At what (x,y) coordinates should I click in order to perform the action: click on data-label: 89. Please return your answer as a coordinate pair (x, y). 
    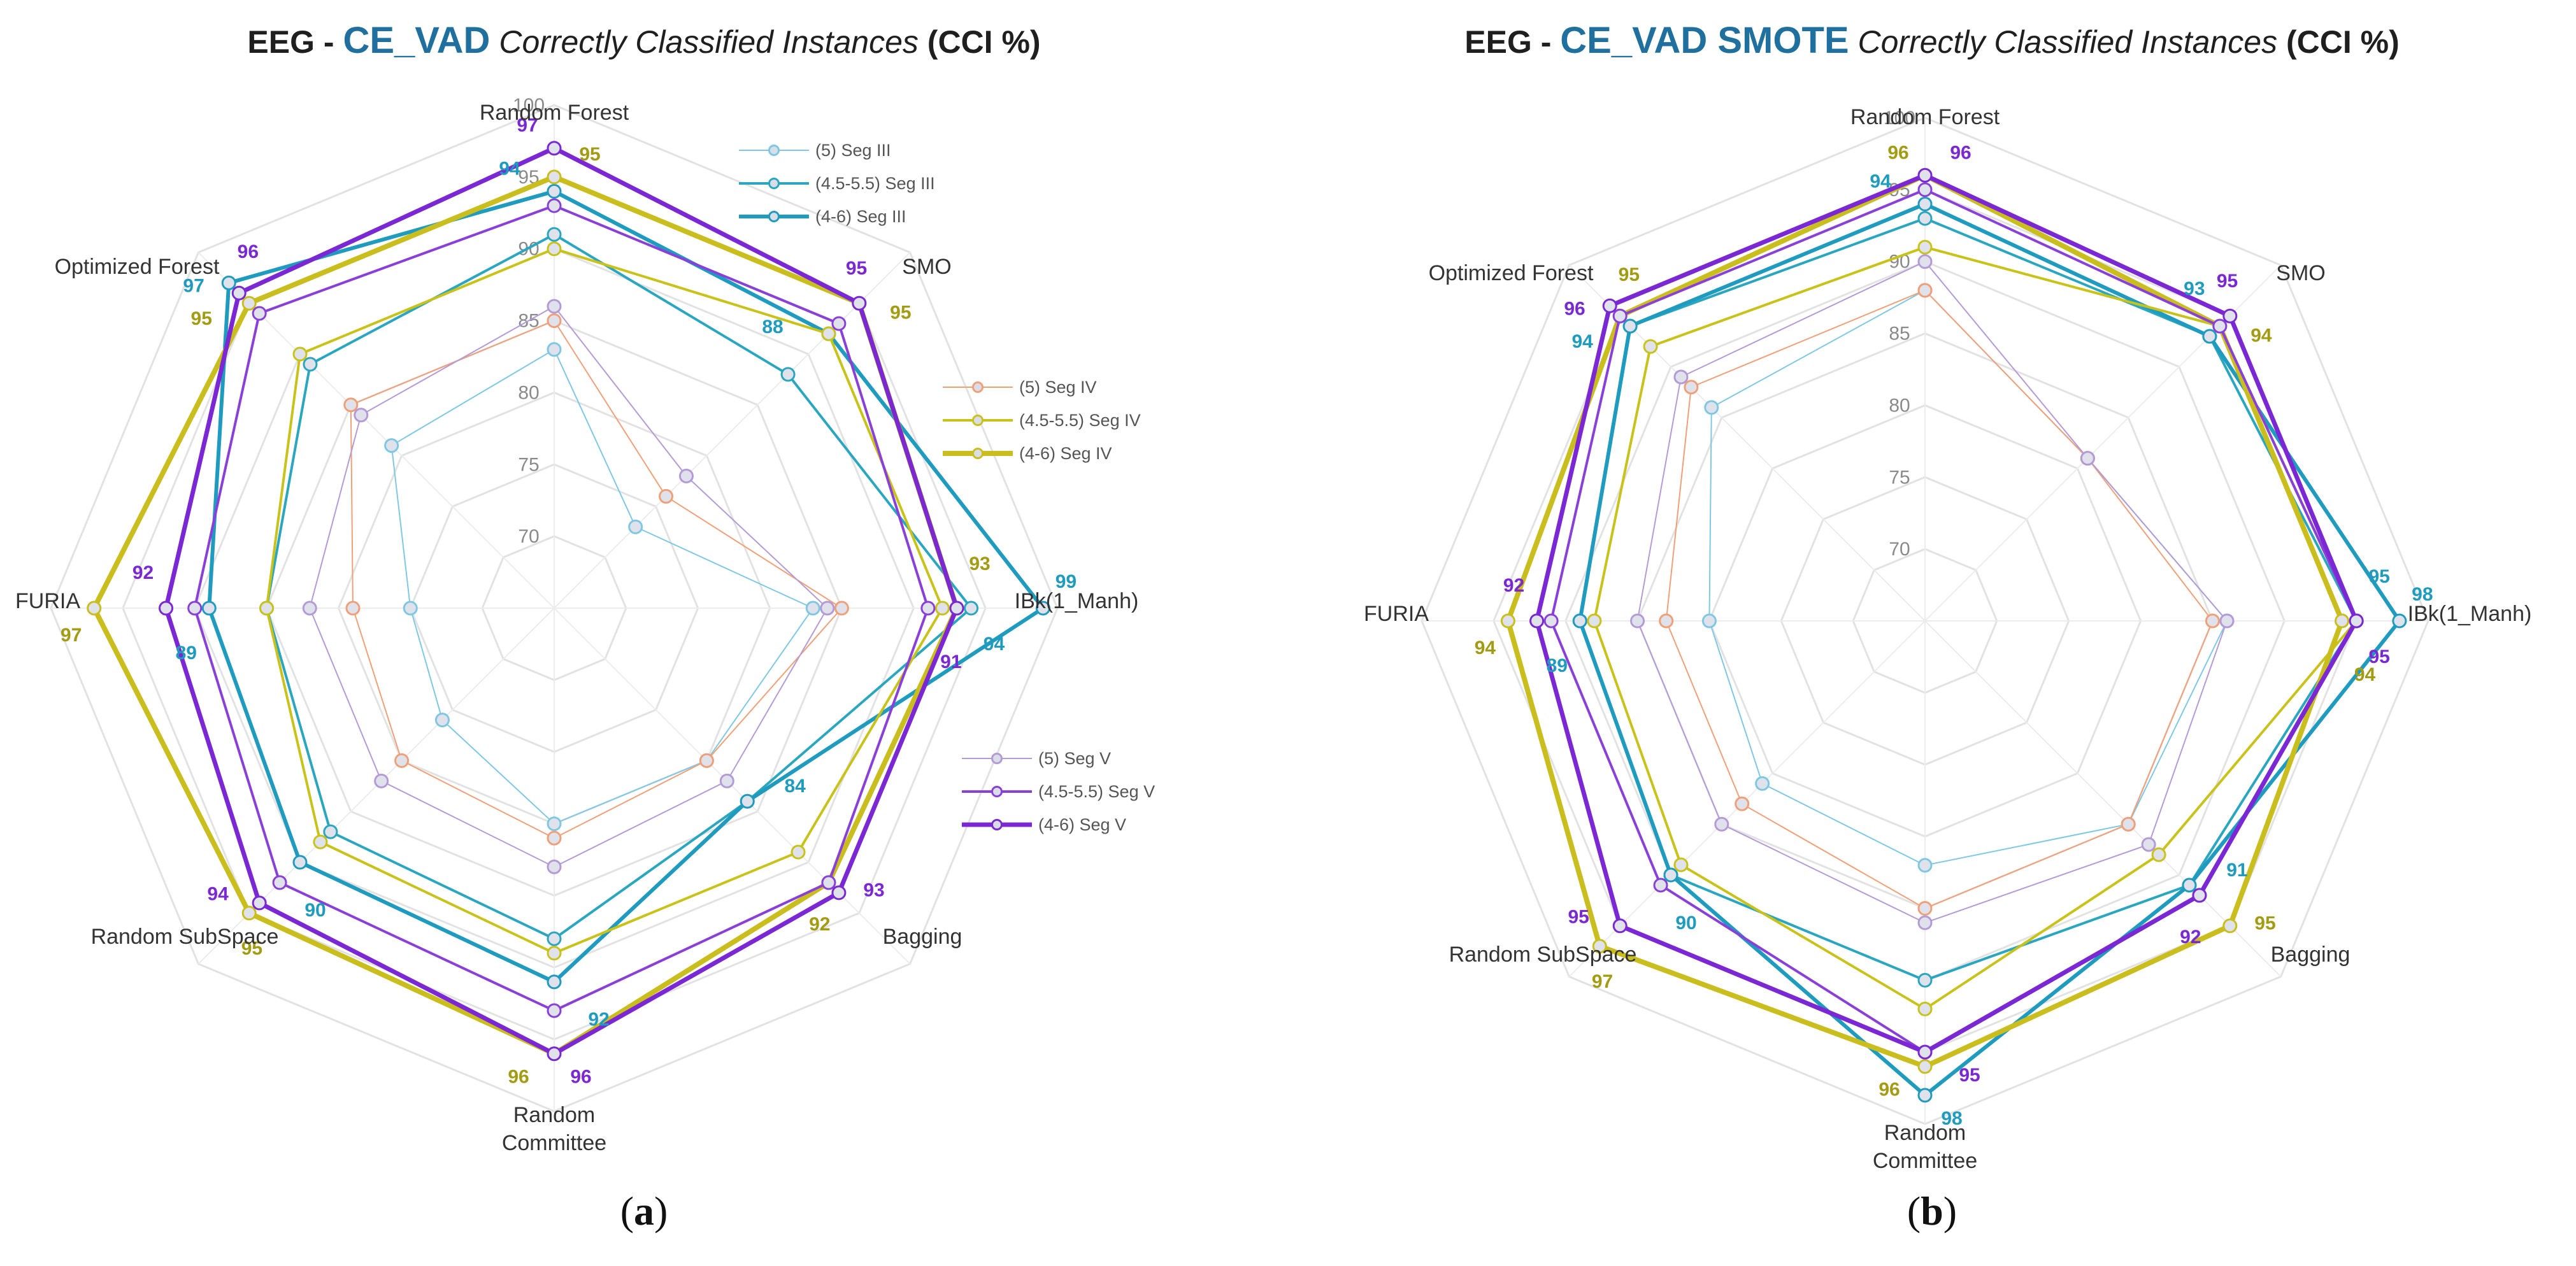
    Looking at the image, I should click on (186, 653).